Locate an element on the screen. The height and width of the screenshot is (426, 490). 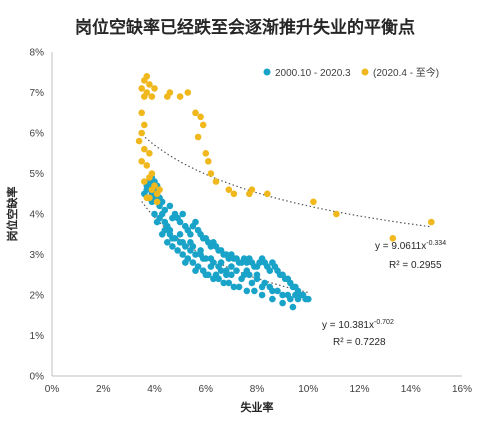
equation-blue-base: y = 10.381x is located at coordinates (348, 325).